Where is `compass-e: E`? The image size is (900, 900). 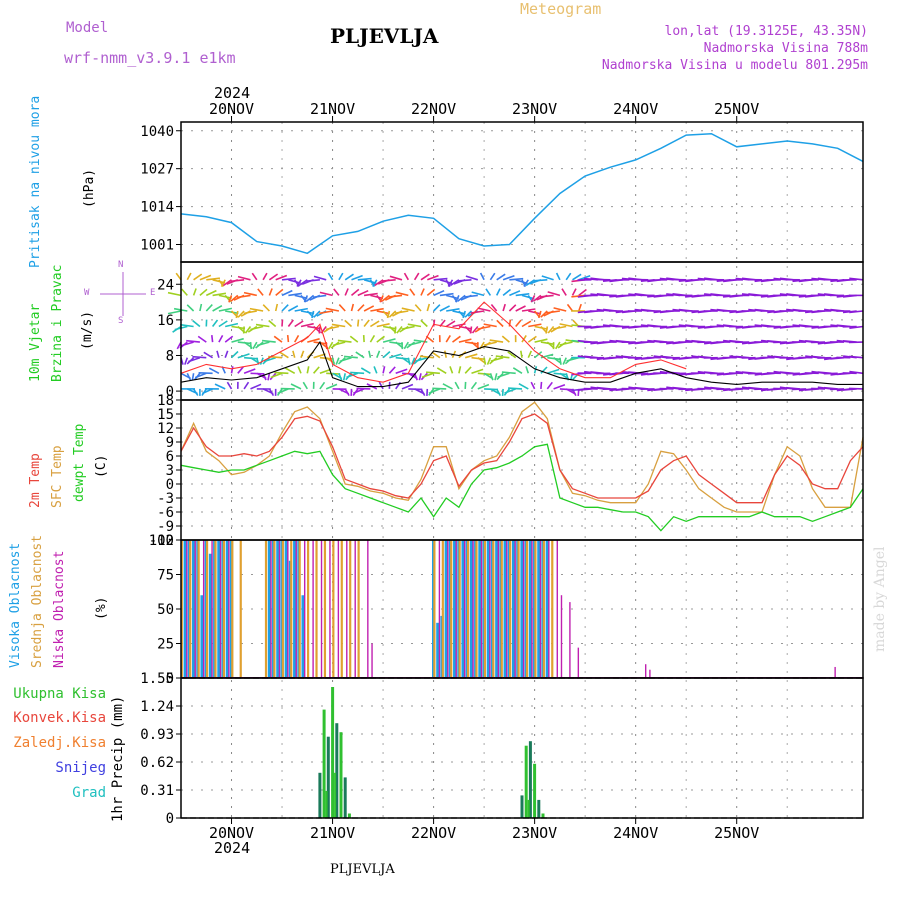 compass-e: E is located at coordinates (153, 293).